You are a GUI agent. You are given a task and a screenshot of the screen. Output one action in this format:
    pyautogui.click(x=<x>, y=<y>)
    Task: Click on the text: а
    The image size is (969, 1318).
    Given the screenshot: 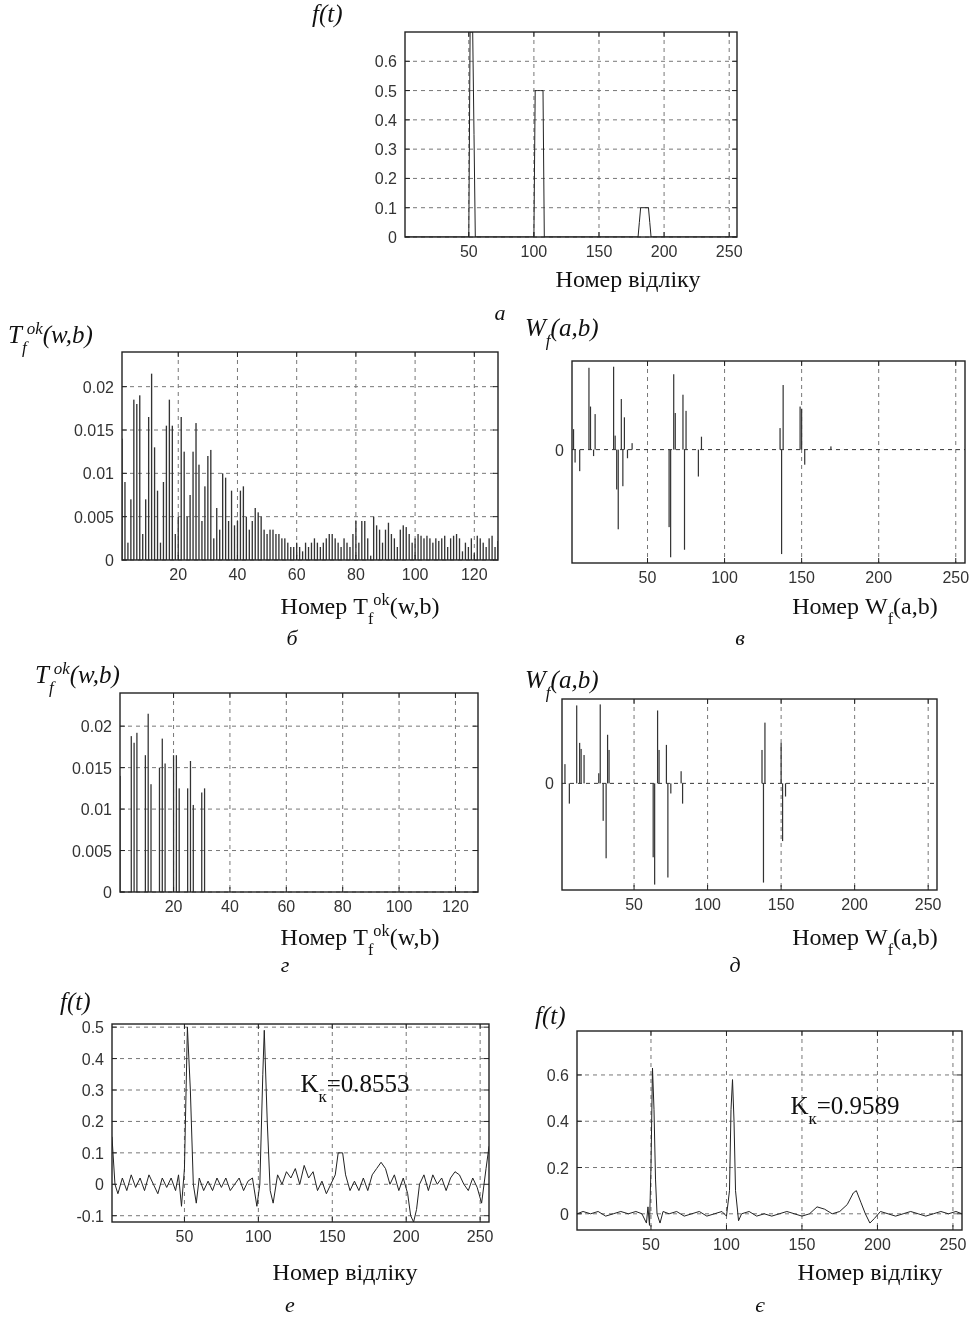 What is the action you would take?
    pyautogui.click(x=500, y=312)
    